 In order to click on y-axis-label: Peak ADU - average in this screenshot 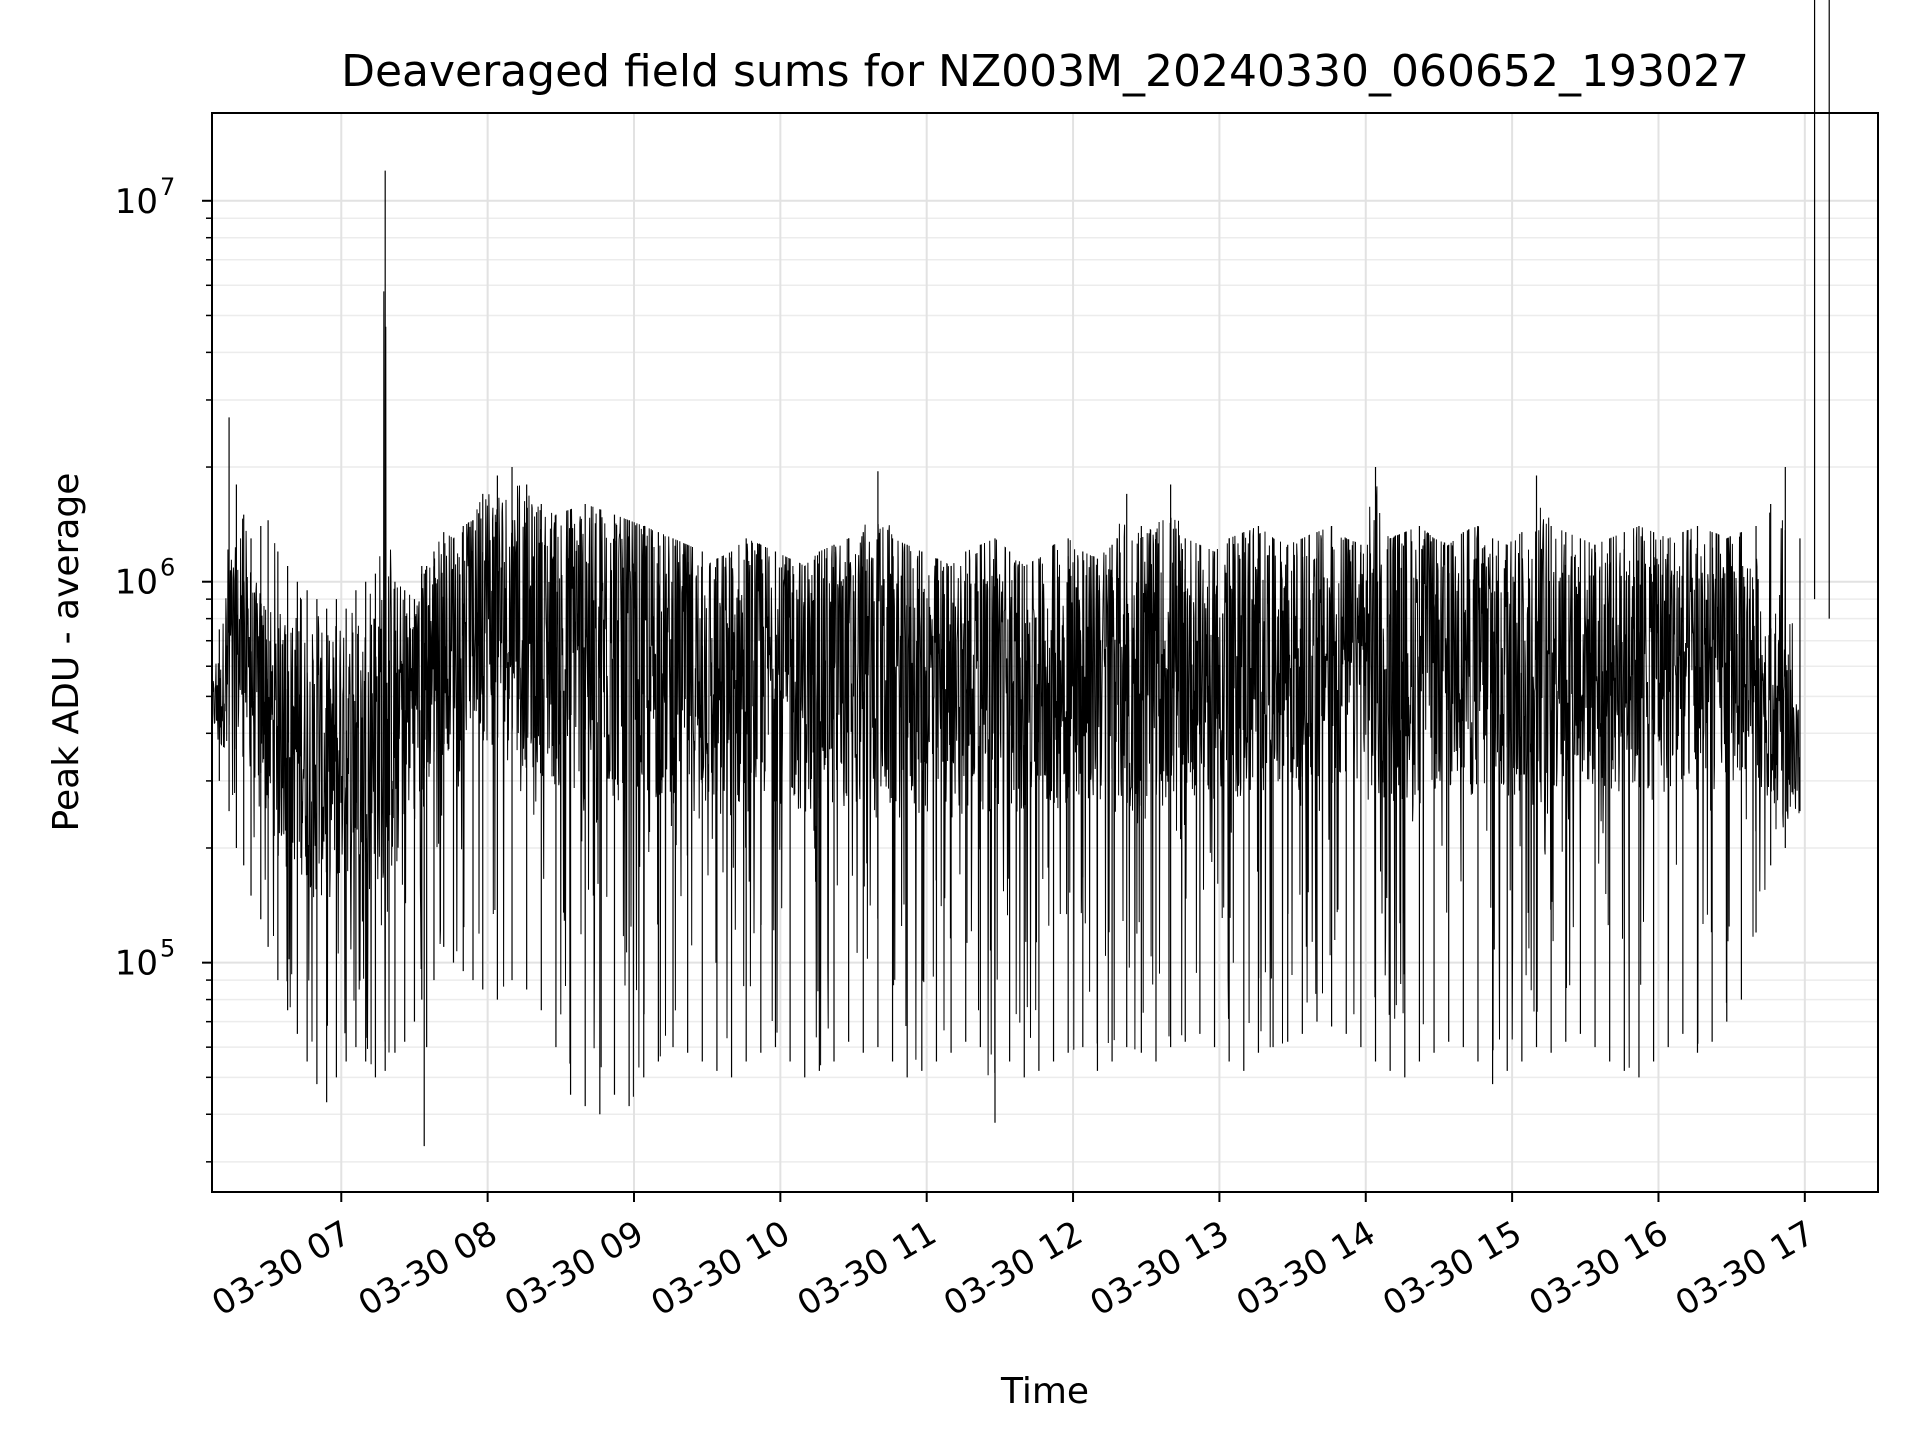, I will do `click(66, 652)`.